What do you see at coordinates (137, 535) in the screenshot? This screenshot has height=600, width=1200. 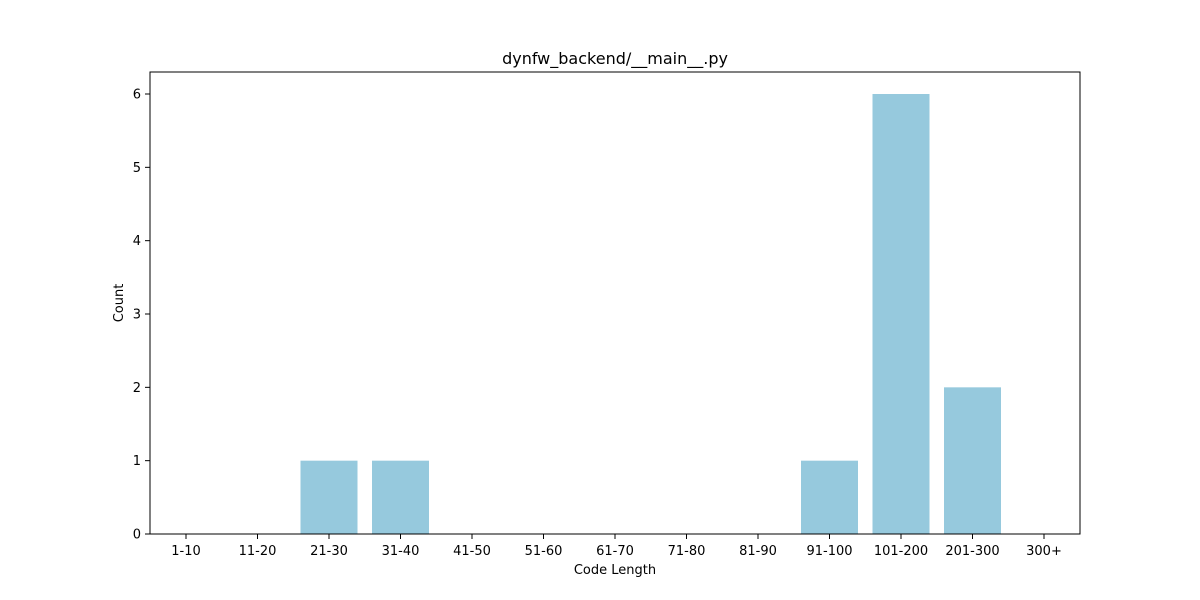 I see `y-tick-label: 0` at bounding box center [137, 535].